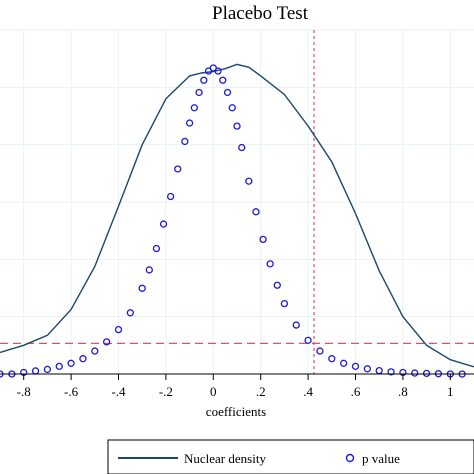 The width and height of the screenshot is (474, 474). What do you see at coordinates (350, 458) in the screenshot?
I see `legend-marker-swatch` at bounding box center [350, 458].